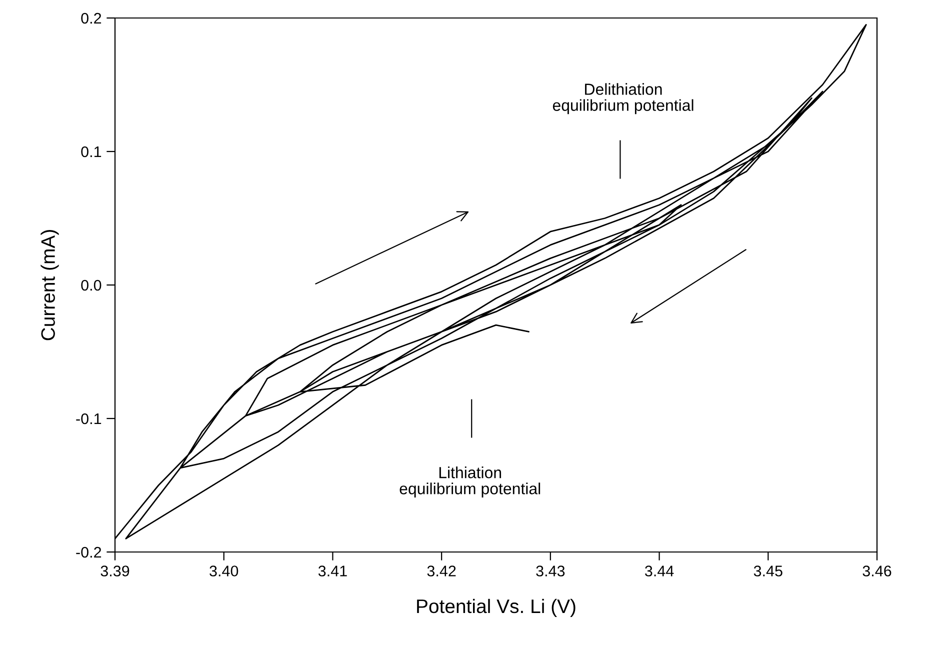 The image size is (933, 645). Describe the element at coordinates (89, 552) in the screenshot. I see `y-tick-label: -0.2` at that location.